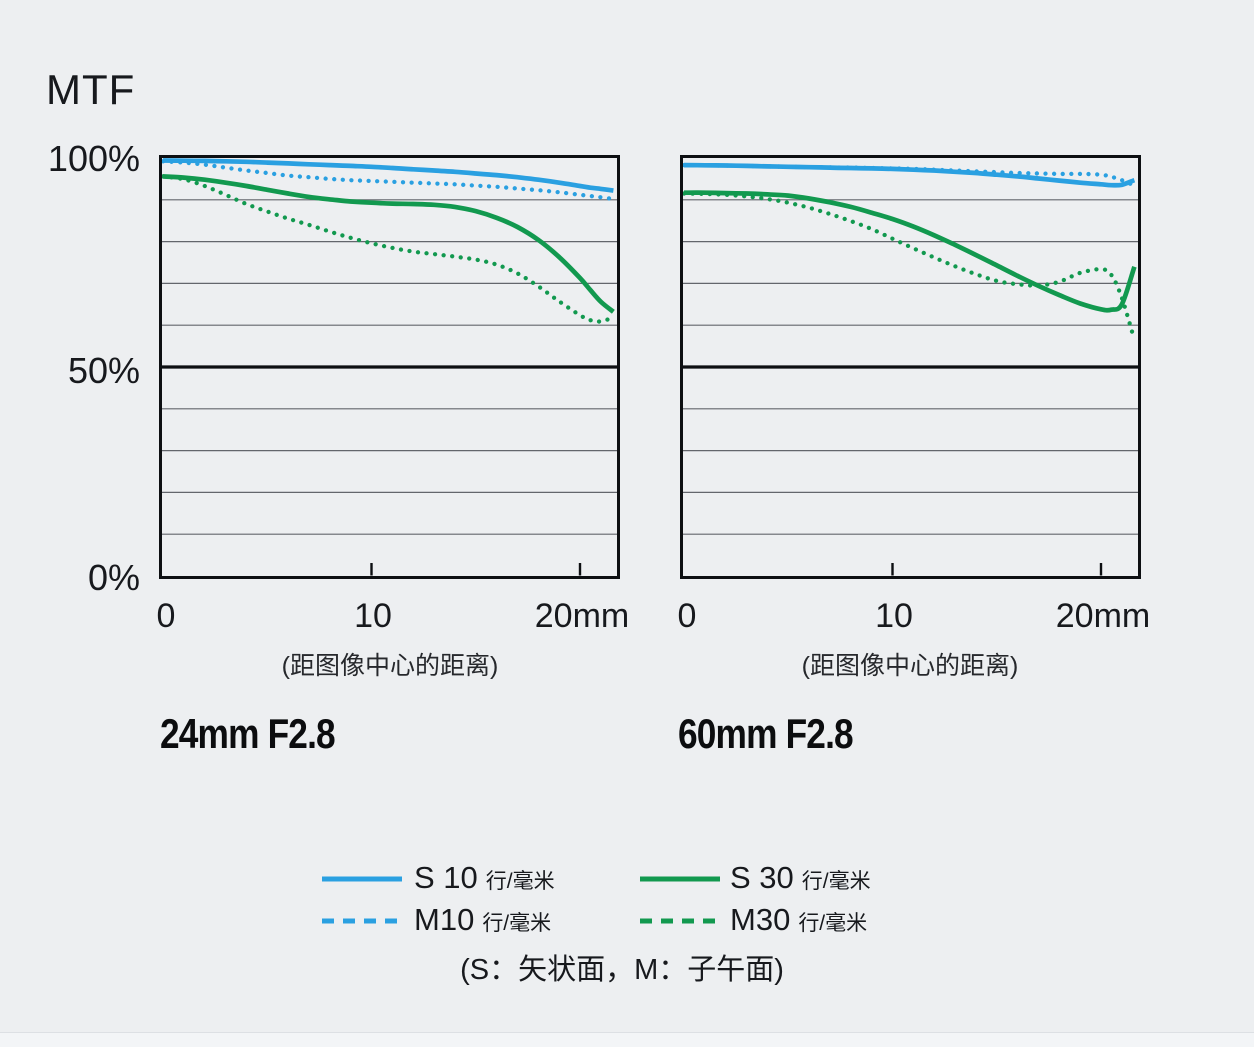 Image resolution: width=1254 pixels, height=1047 pixels. Describe the element at coordinates (444, 919) in the screenshot. I see `legend-label-m10: M10` at that location.